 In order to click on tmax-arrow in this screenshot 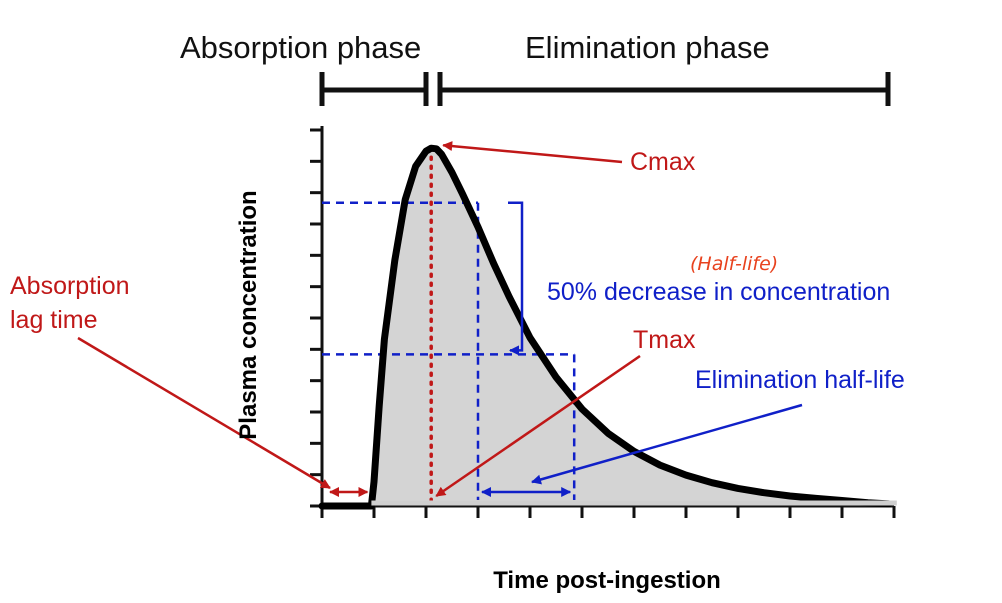, I will do `click(538, 426)`.